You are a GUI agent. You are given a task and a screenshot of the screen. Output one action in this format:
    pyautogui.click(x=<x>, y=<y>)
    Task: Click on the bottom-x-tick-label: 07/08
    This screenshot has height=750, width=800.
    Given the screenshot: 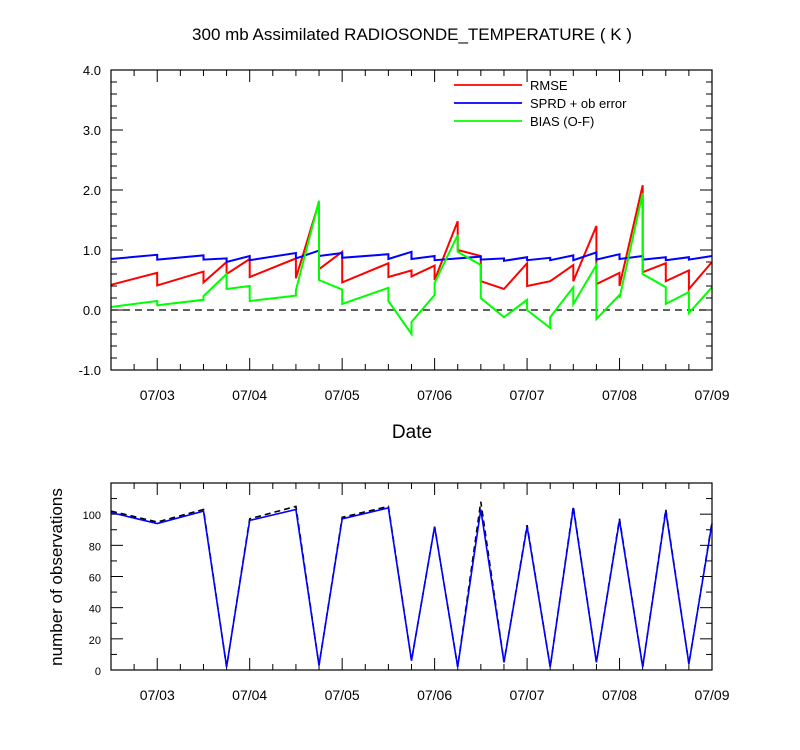 What is the action you would take?
    pyautogui.click(x=619, y=695)
    